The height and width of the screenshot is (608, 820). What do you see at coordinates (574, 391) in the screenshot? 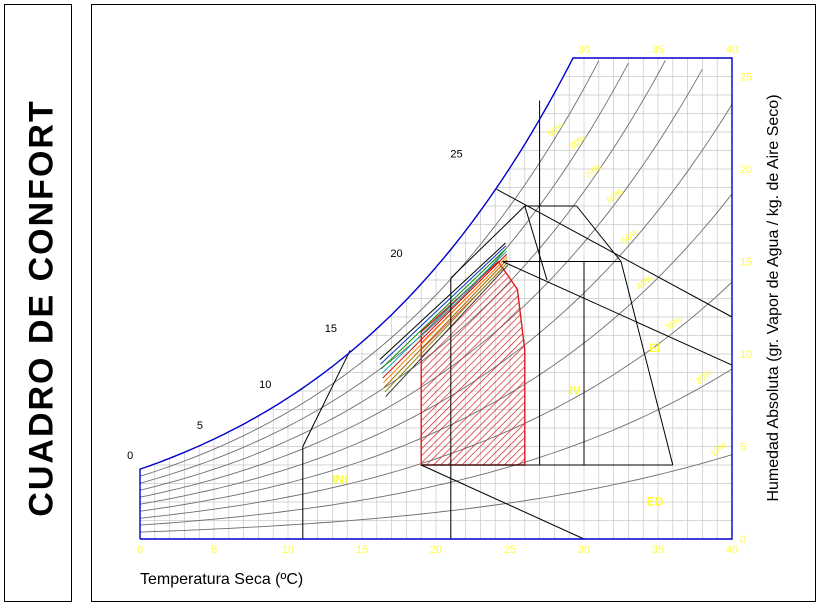
I see `zone-label: IV` at bounding box center [574, 391].